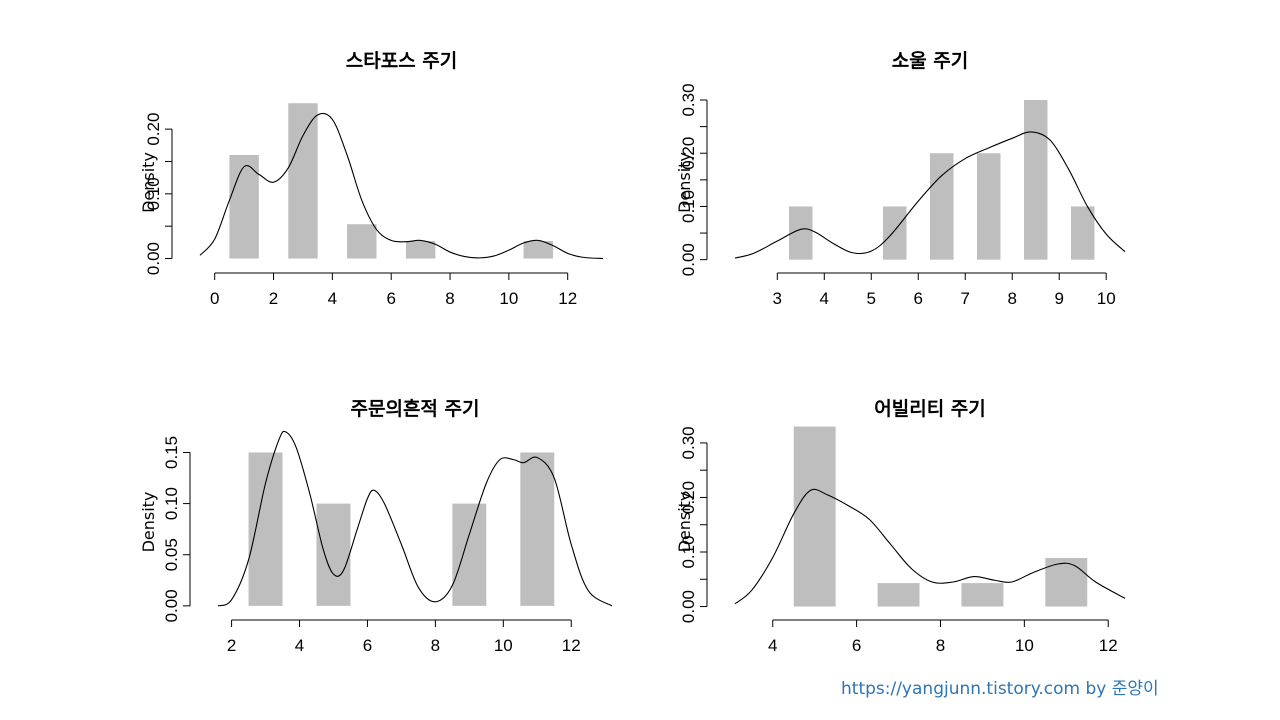 This screenshot has width=1280, height=720. Describe the element at coordinates (214, 298) in the screenshot. I see `x-tick-label: 0` at that location.